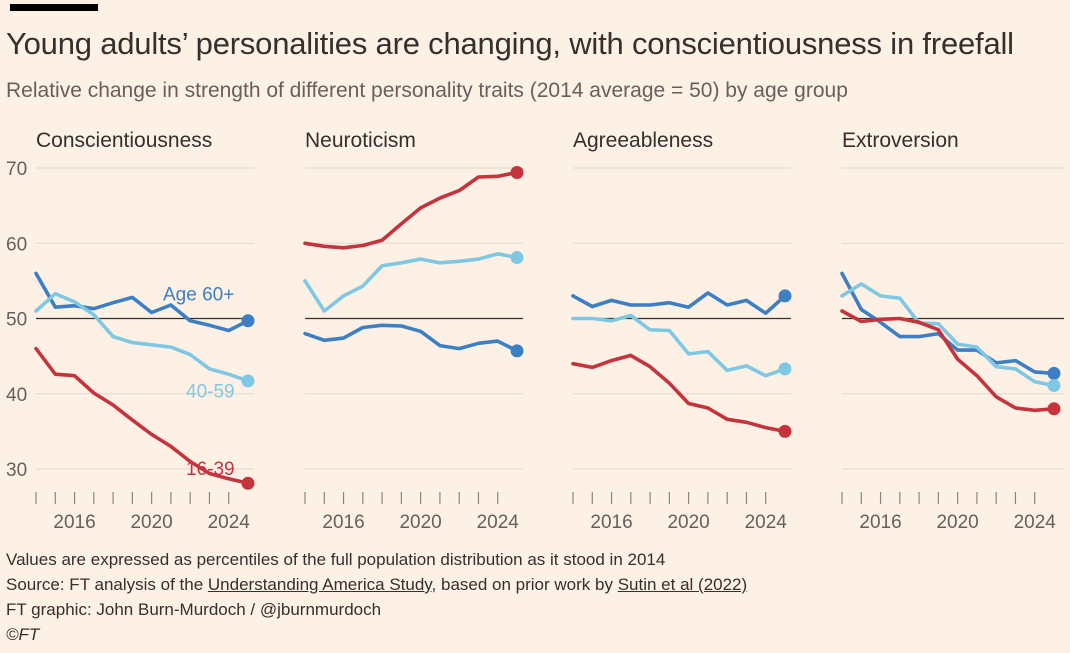 The image size is (1070, 653). I want to click on source-prefix: Source: FT analysis of the, so click(107, 584).